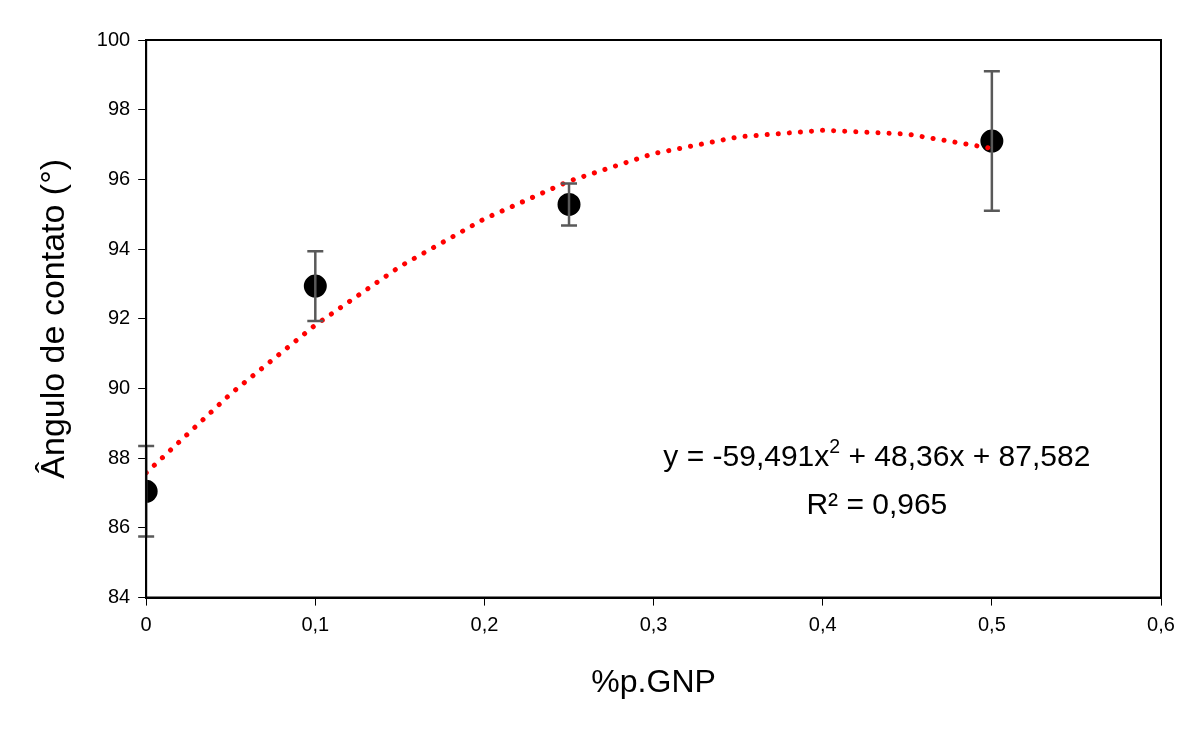 The width and height of the screenshot is (1203, 731). Describe the element at coordinates (119, 596) in the screenshot. I see `y-tick-label: 84` at that location.